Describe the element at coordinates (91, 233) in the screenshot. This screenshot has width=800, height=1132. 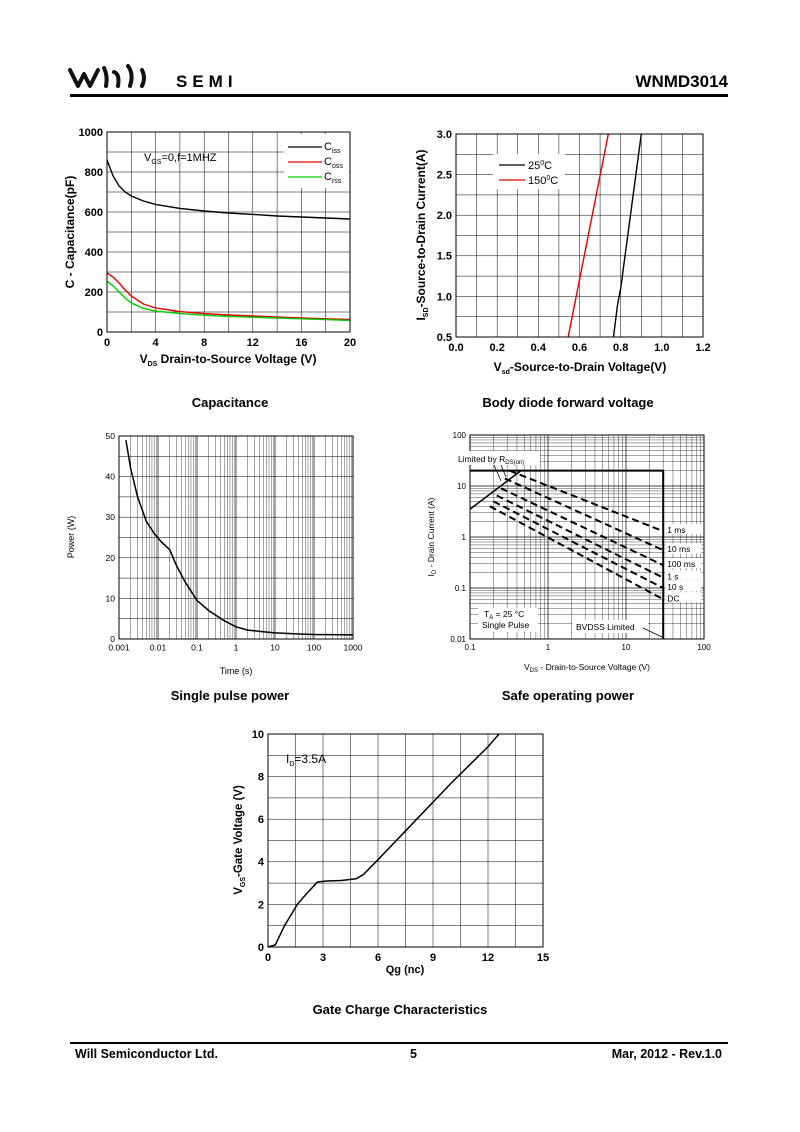
I see `y-tick-labels: 0 200 400 600 800 1000` at that location.